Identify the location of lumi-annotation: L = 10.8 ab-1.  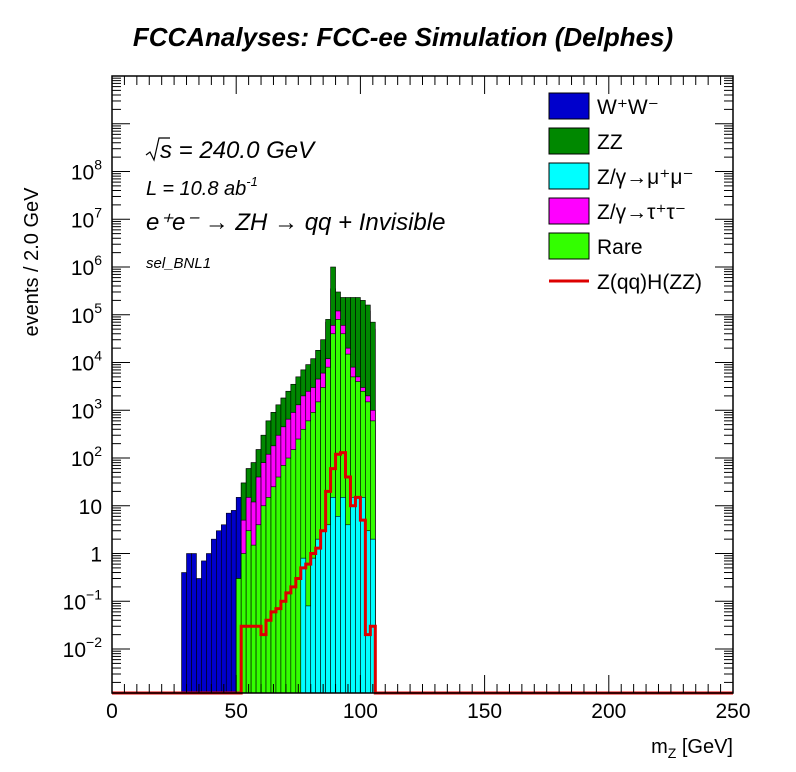
(202, 187).